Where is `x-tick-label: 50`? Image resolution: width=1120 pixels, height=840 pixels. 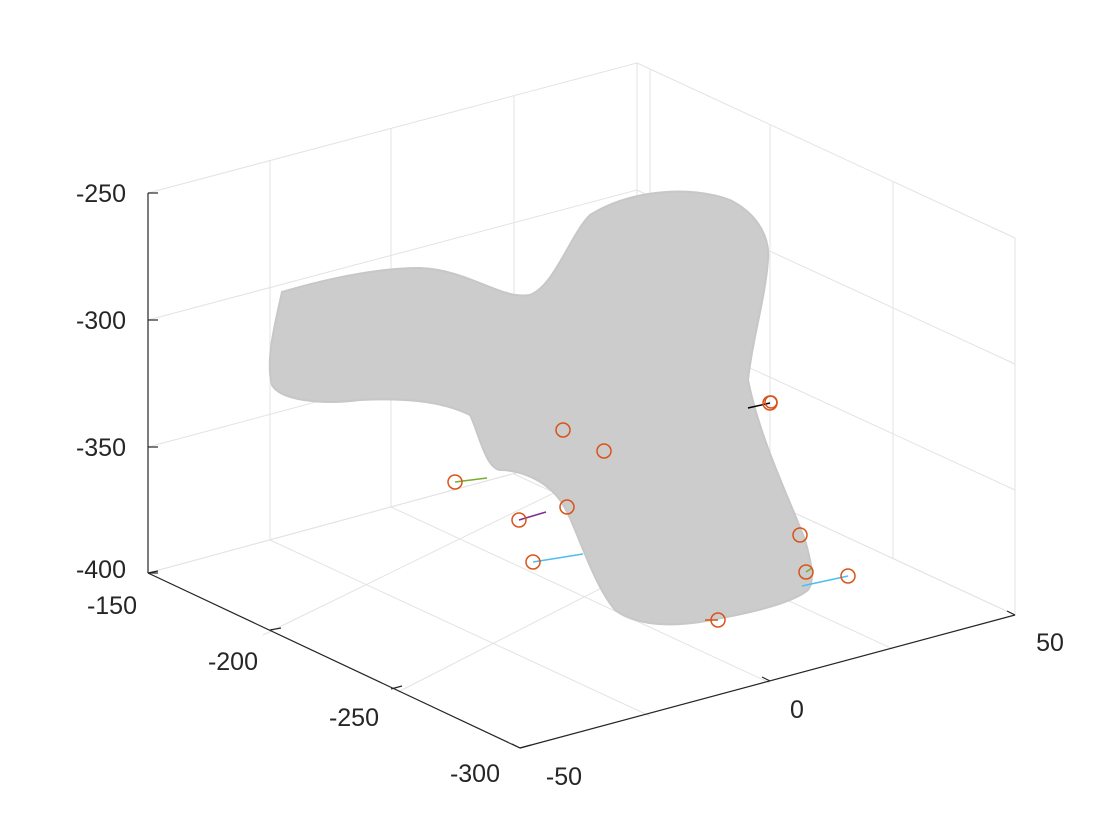
x-tick-label: 50 is located at coordinates (1050, 643).